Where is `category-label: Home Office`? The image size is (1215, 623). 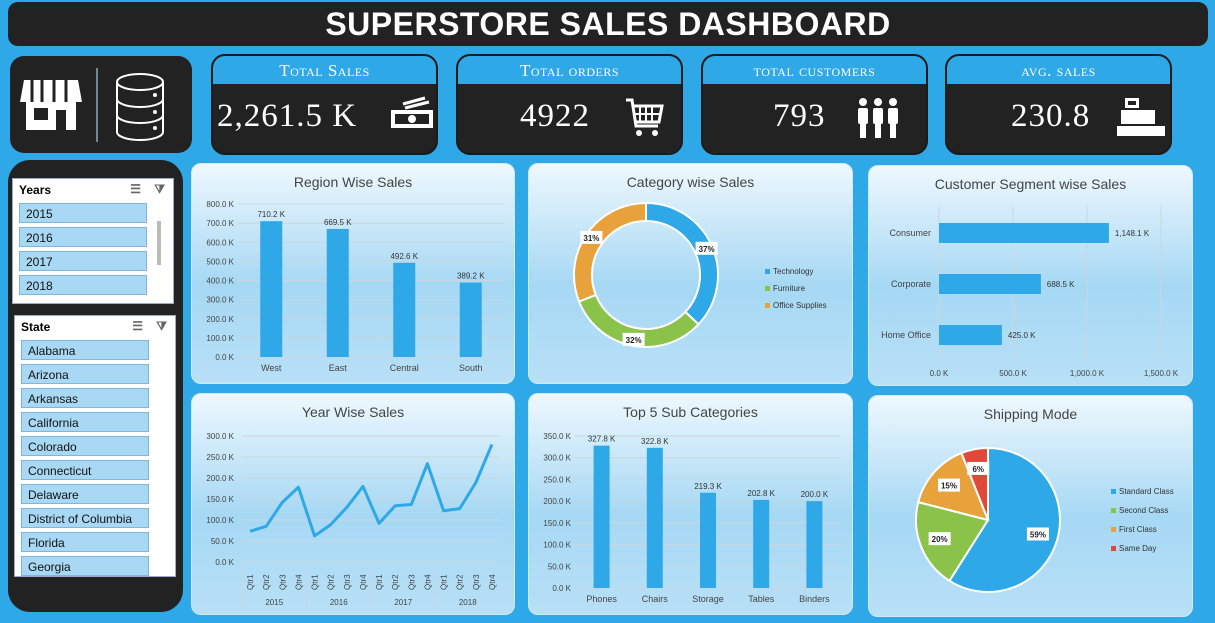
category-label: Home Office is located at coordinates (906, 335).